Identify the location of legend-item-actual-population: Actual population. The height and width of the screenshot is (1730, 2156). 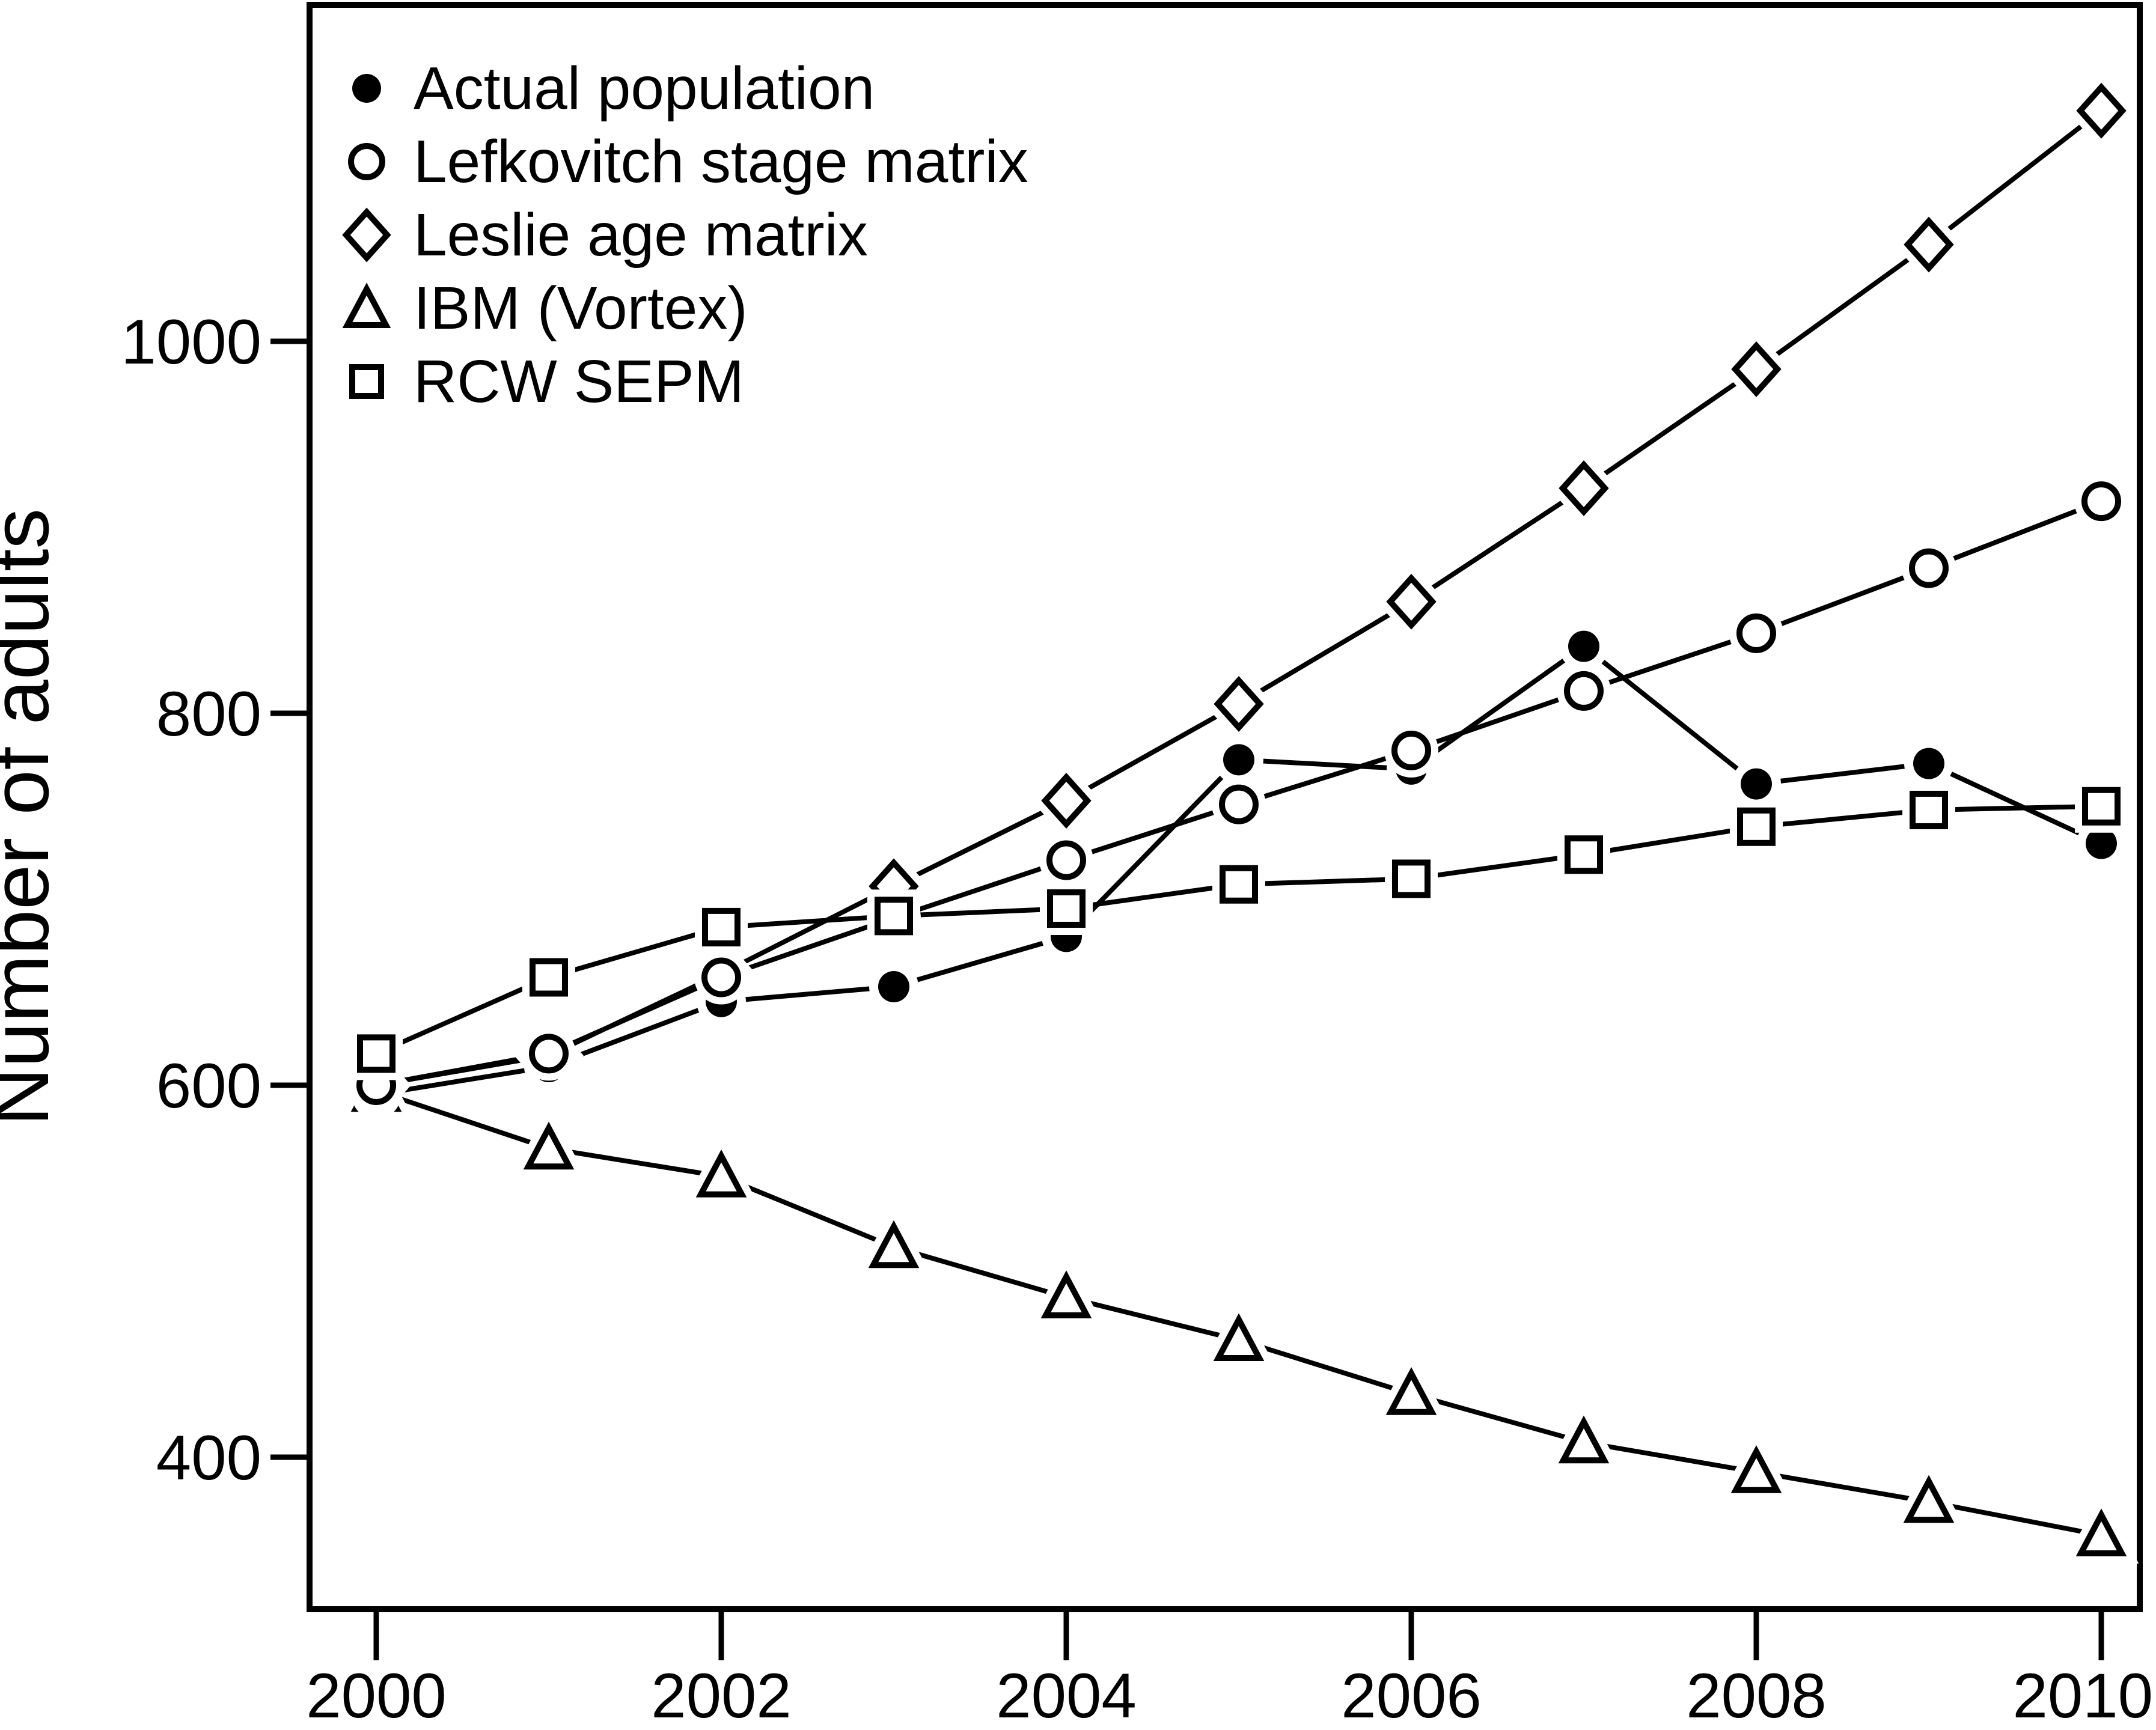
(683, 88).